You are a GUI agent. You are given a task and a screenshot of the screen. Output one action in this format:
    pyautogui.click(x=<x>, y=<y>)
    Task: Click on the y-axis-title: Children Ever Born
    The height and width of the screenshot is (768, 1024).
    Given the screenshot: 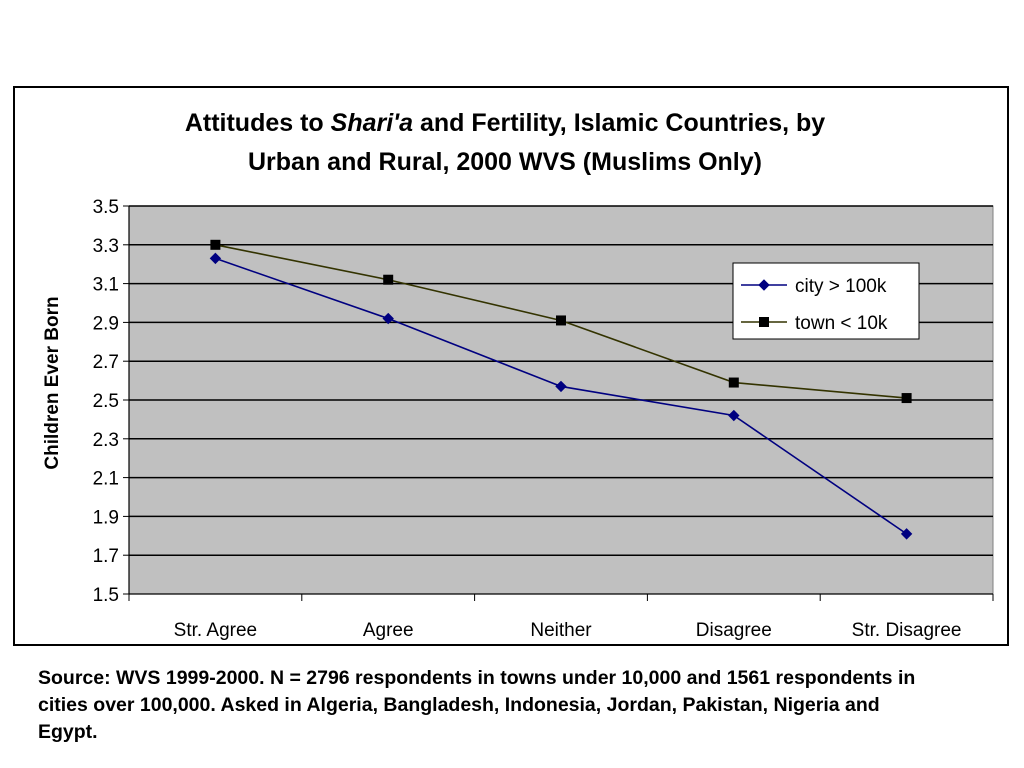 What is the action you would take?
    pyautogui.click(x=52, y=382)
    